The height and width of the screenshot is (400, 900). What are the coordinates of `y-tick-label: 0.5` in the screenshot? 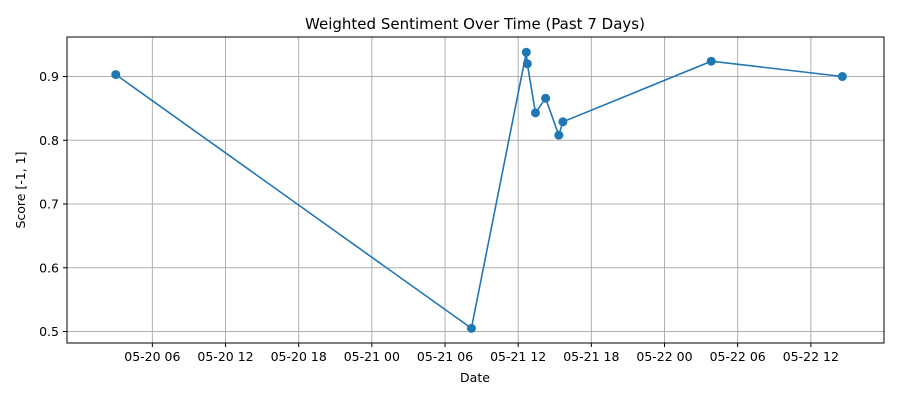 It's located at (49, 331).